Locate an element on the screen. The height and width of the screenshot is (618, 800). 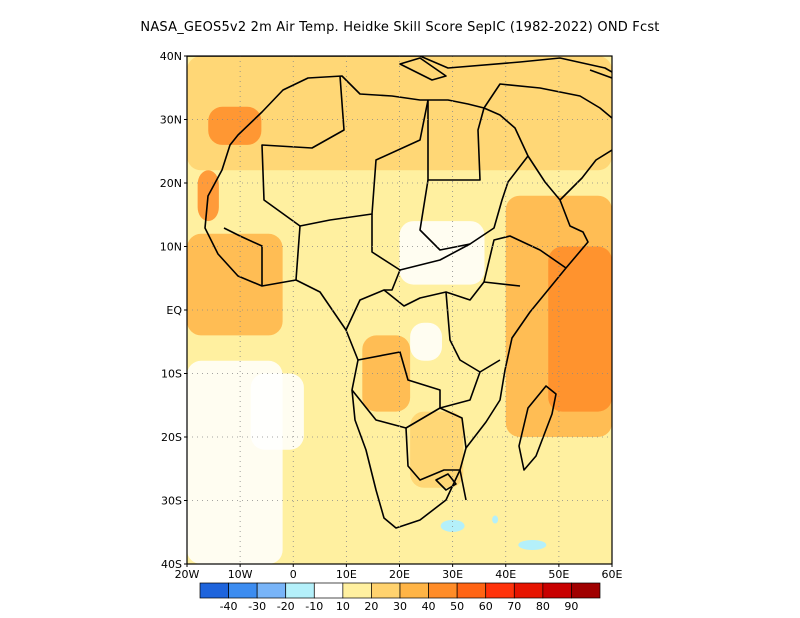
lat-tick-label: 20N is located at coordinates (171, 183).